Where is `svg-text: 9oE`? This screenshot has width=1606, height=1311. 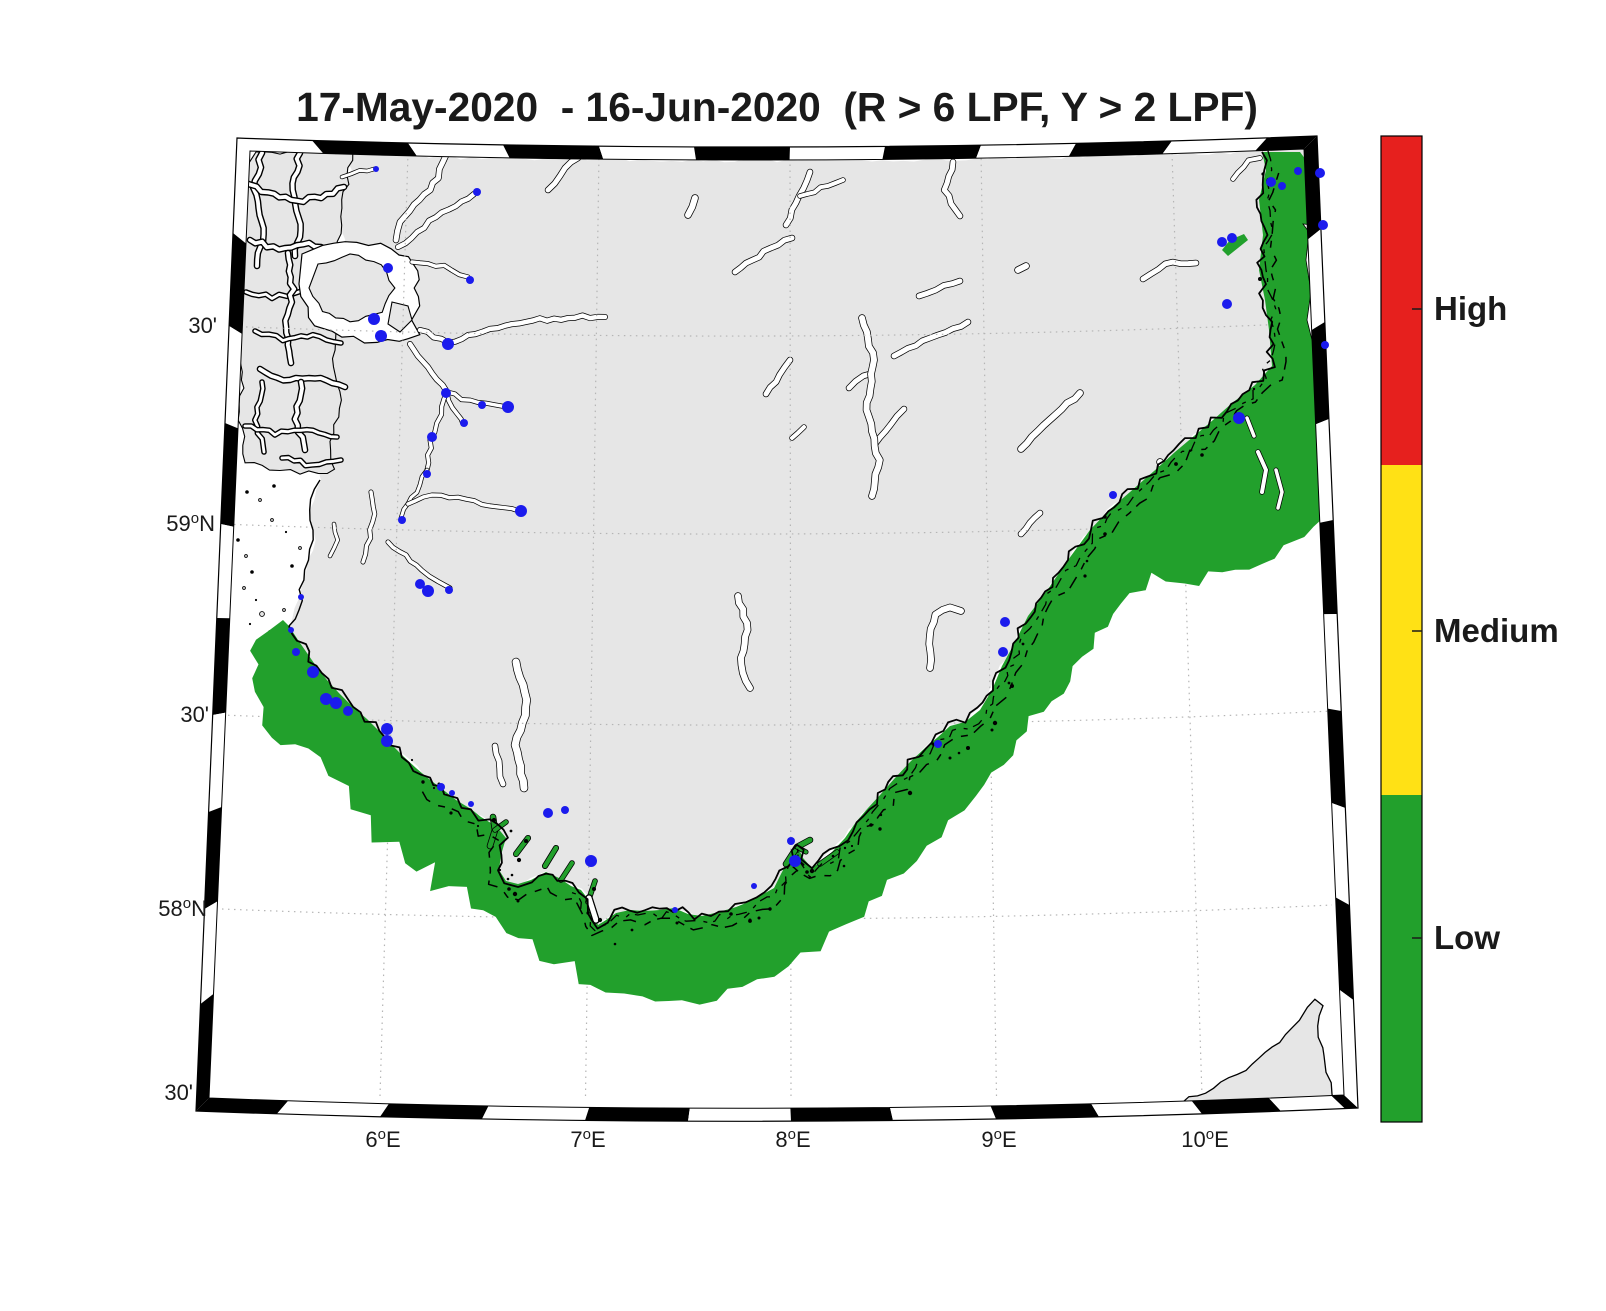
svg-text: 9oE is located at coordinates (998, 1139).